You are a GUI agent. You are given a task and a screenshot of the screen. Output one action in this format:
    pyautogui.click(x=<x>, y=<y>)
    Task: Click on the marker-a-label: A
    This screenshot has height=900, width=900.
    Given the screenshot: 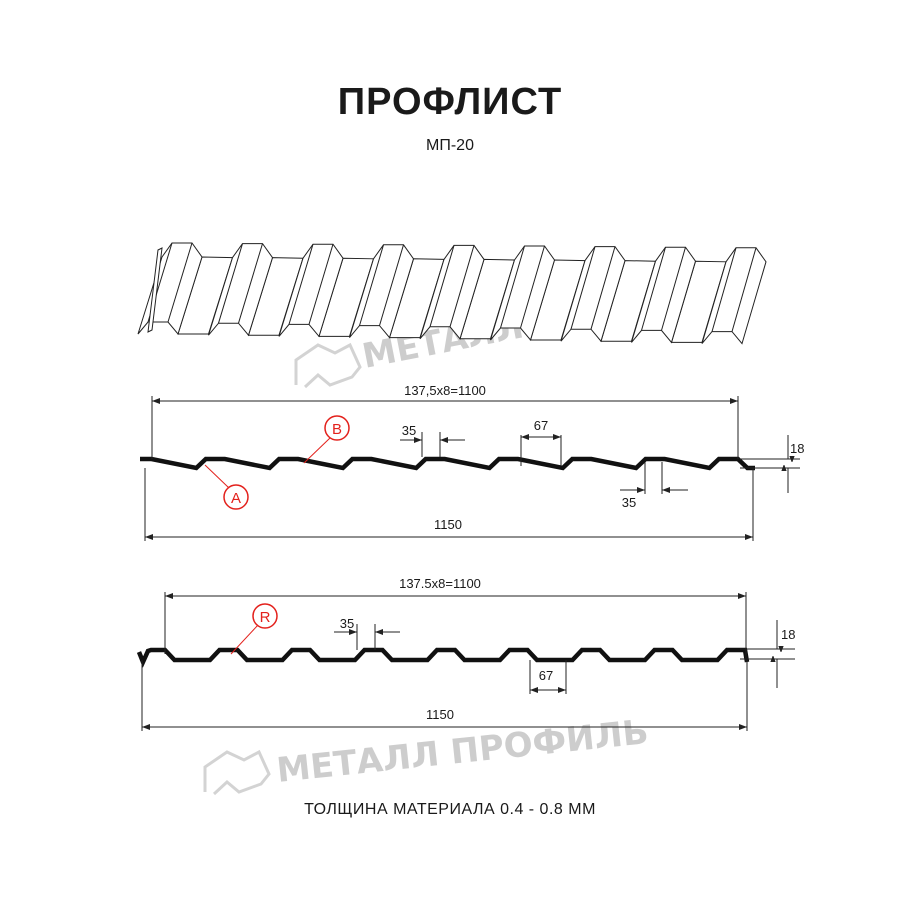 What is the action you would take?
    pyautogui.click(x=236, y=498)
    